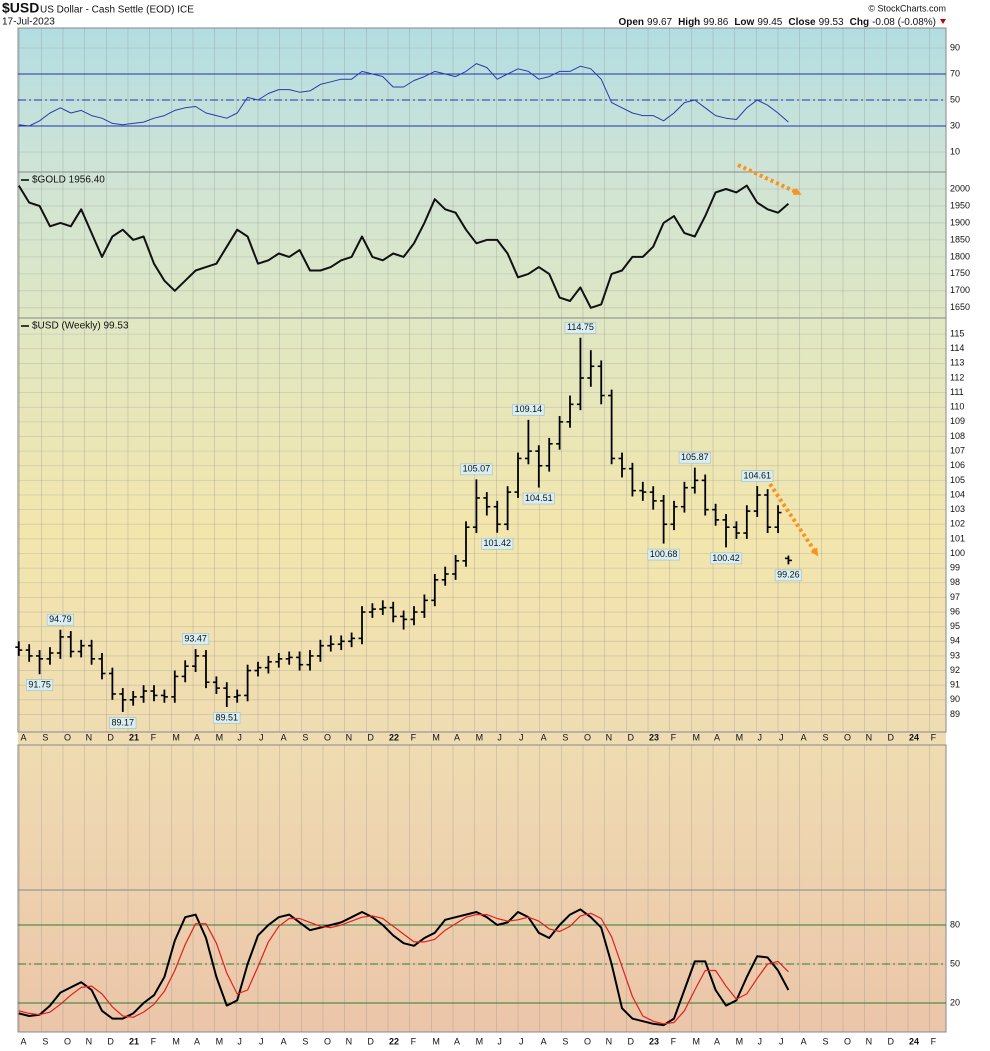  I want to click on y-tick-label: 113, so click(957, 363).